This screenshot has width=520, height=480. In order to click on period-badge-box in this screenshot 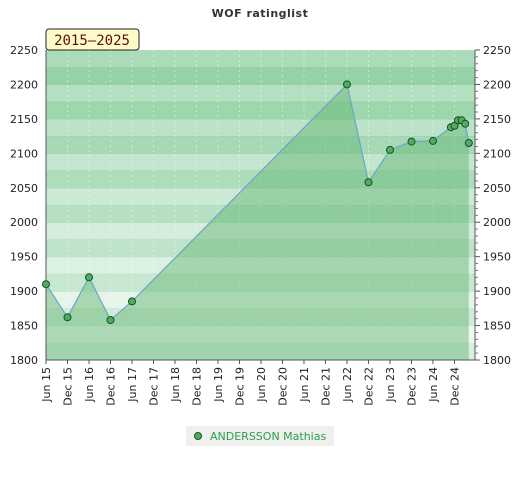, I will do `click(92, 39)`.